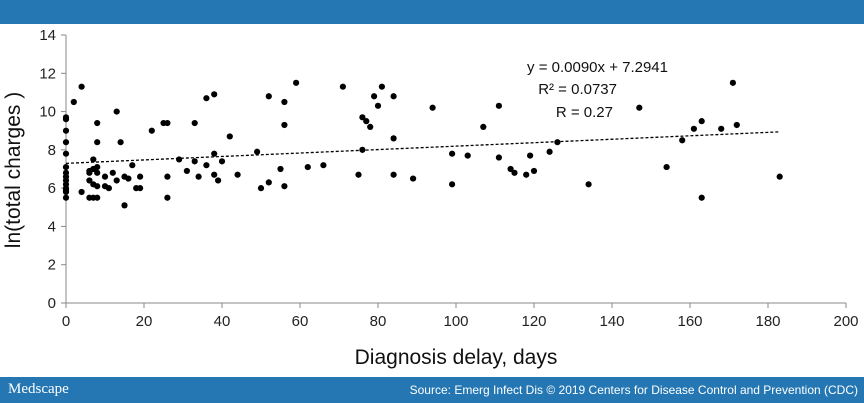 Image resolution: width=864 pixels, height=403 pixels. I want to click on trendline-line, so click(422, 148).